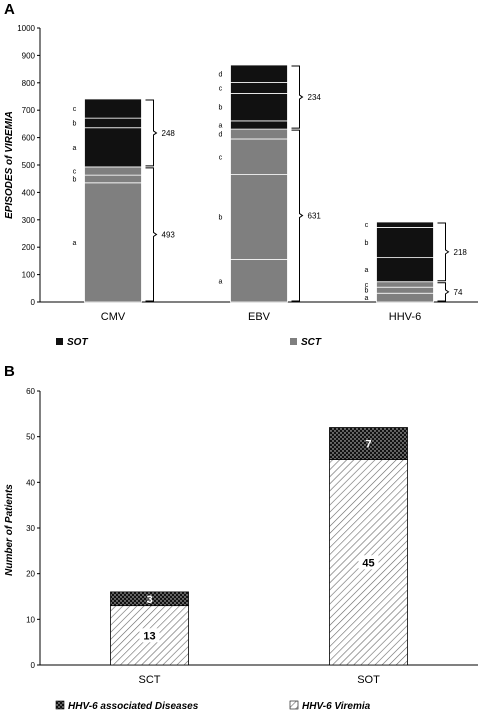  Describe the element at coordinates (75, 172) in the screenshot. I see `segment-label-cmv-sct-c: c` at that location.